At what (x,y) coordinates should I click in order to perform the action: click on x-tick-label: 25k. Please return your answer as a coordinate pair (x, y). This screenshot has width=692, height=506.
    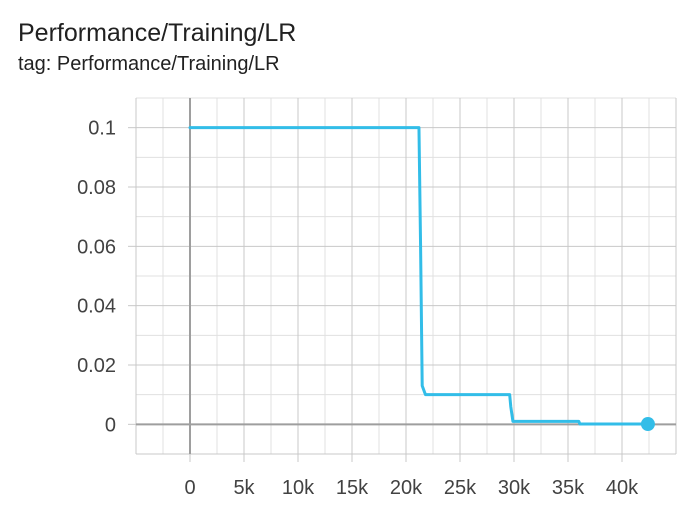
    Looking at the image, I should click on (460, 488).